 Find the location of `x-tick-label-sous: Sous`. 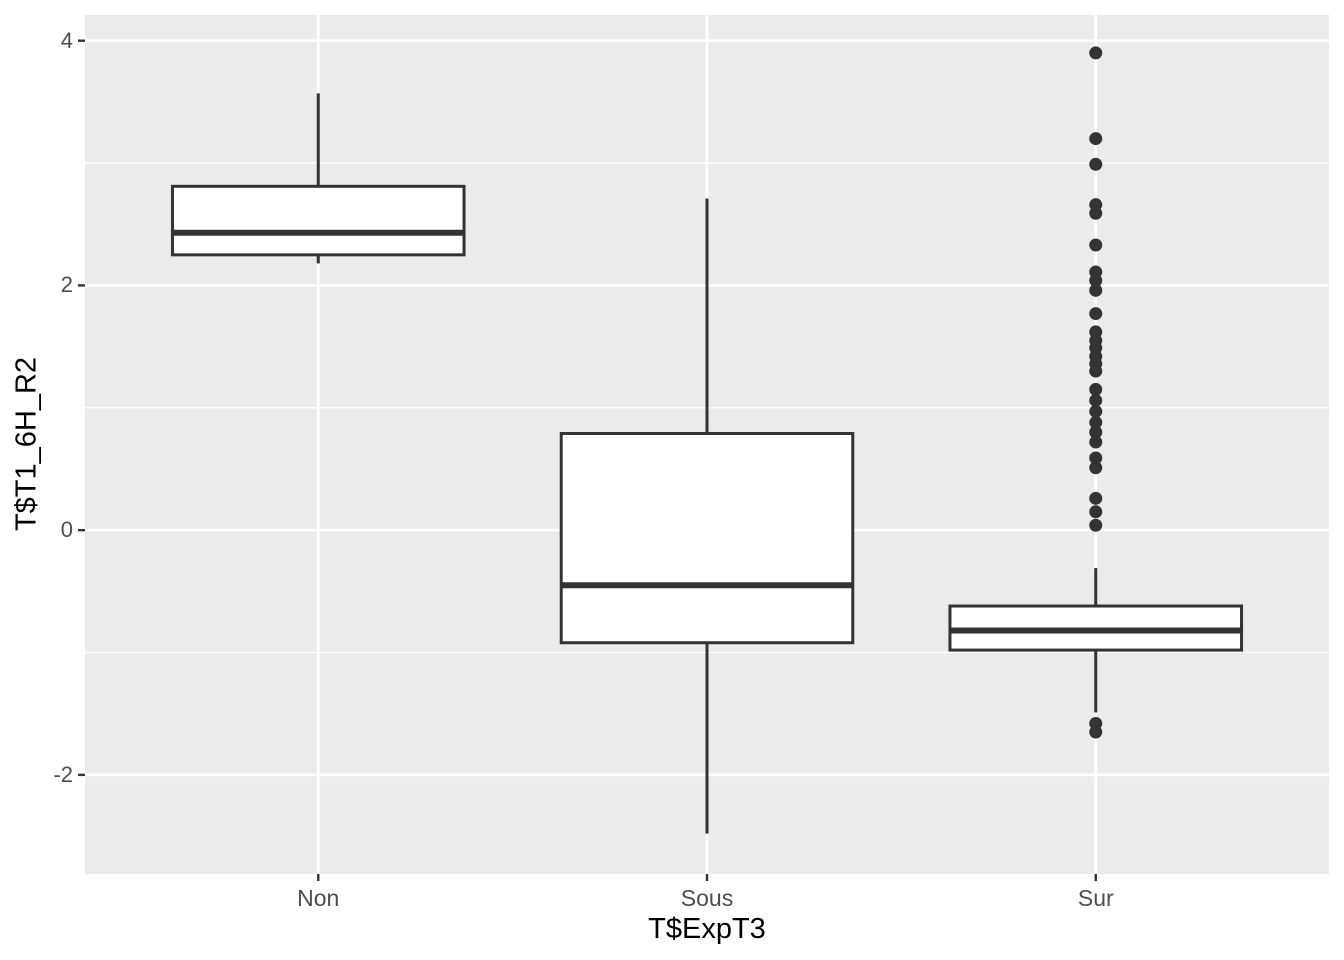

x-tick-label-sous: Sous is located at coordinates (707, 898).